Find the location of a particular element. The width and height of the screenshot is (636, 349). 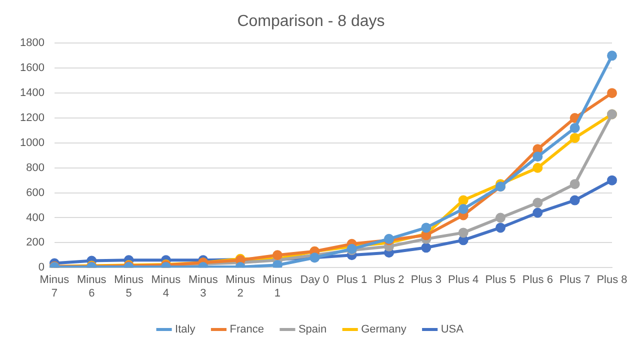

x-tick-label: Plus 8 is located at coordinates (612, 280).